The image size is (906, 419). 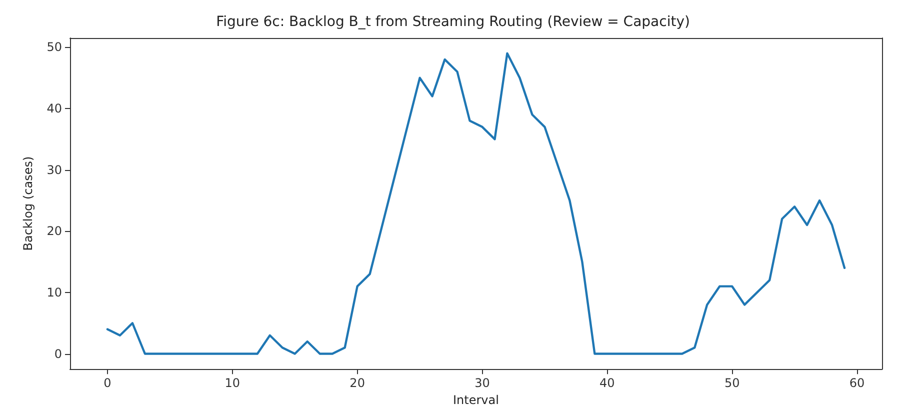 I want to click on y-tick-label: 20, so click(x=54, y=231).